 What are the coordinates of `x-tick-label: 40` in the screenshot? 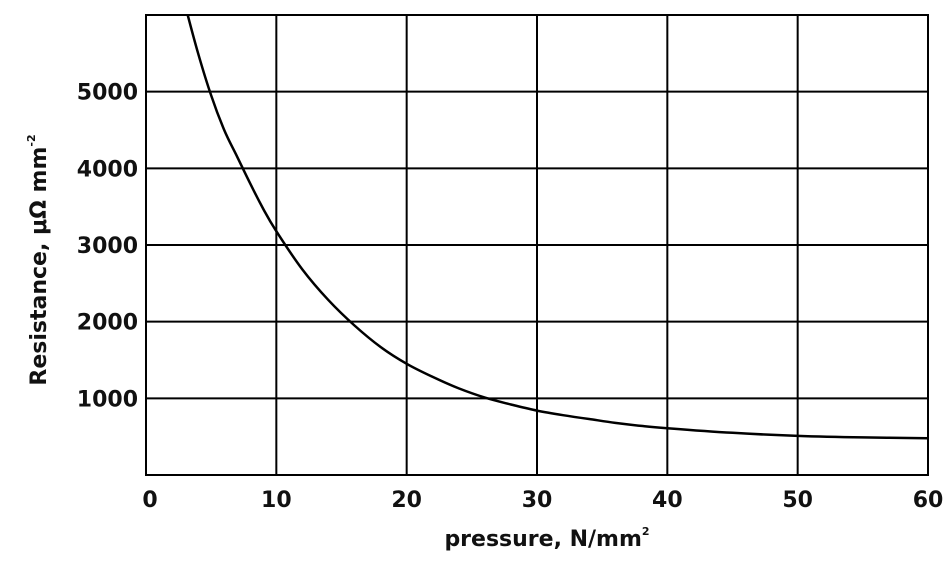 It's located at (667, 500).